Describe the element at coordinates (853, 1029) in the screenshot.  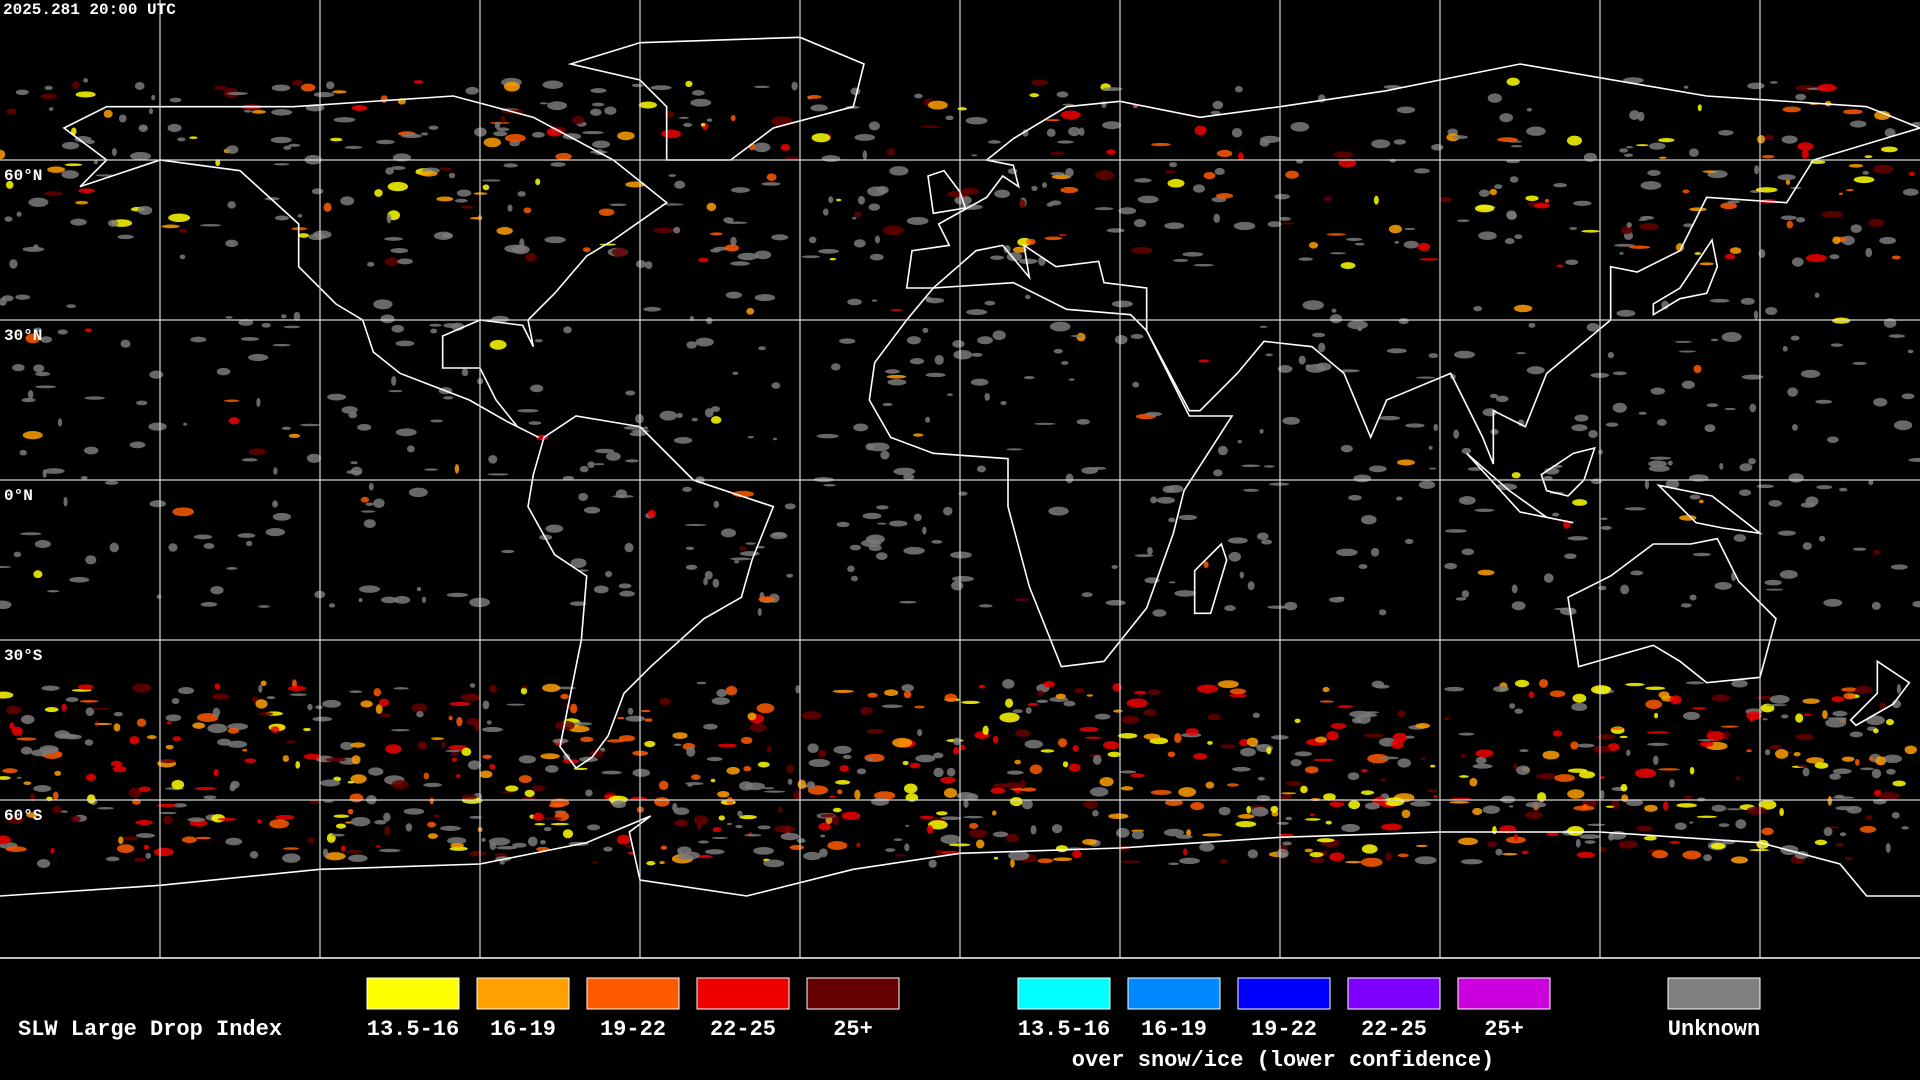
I see `legend-label: 25+` at that location.